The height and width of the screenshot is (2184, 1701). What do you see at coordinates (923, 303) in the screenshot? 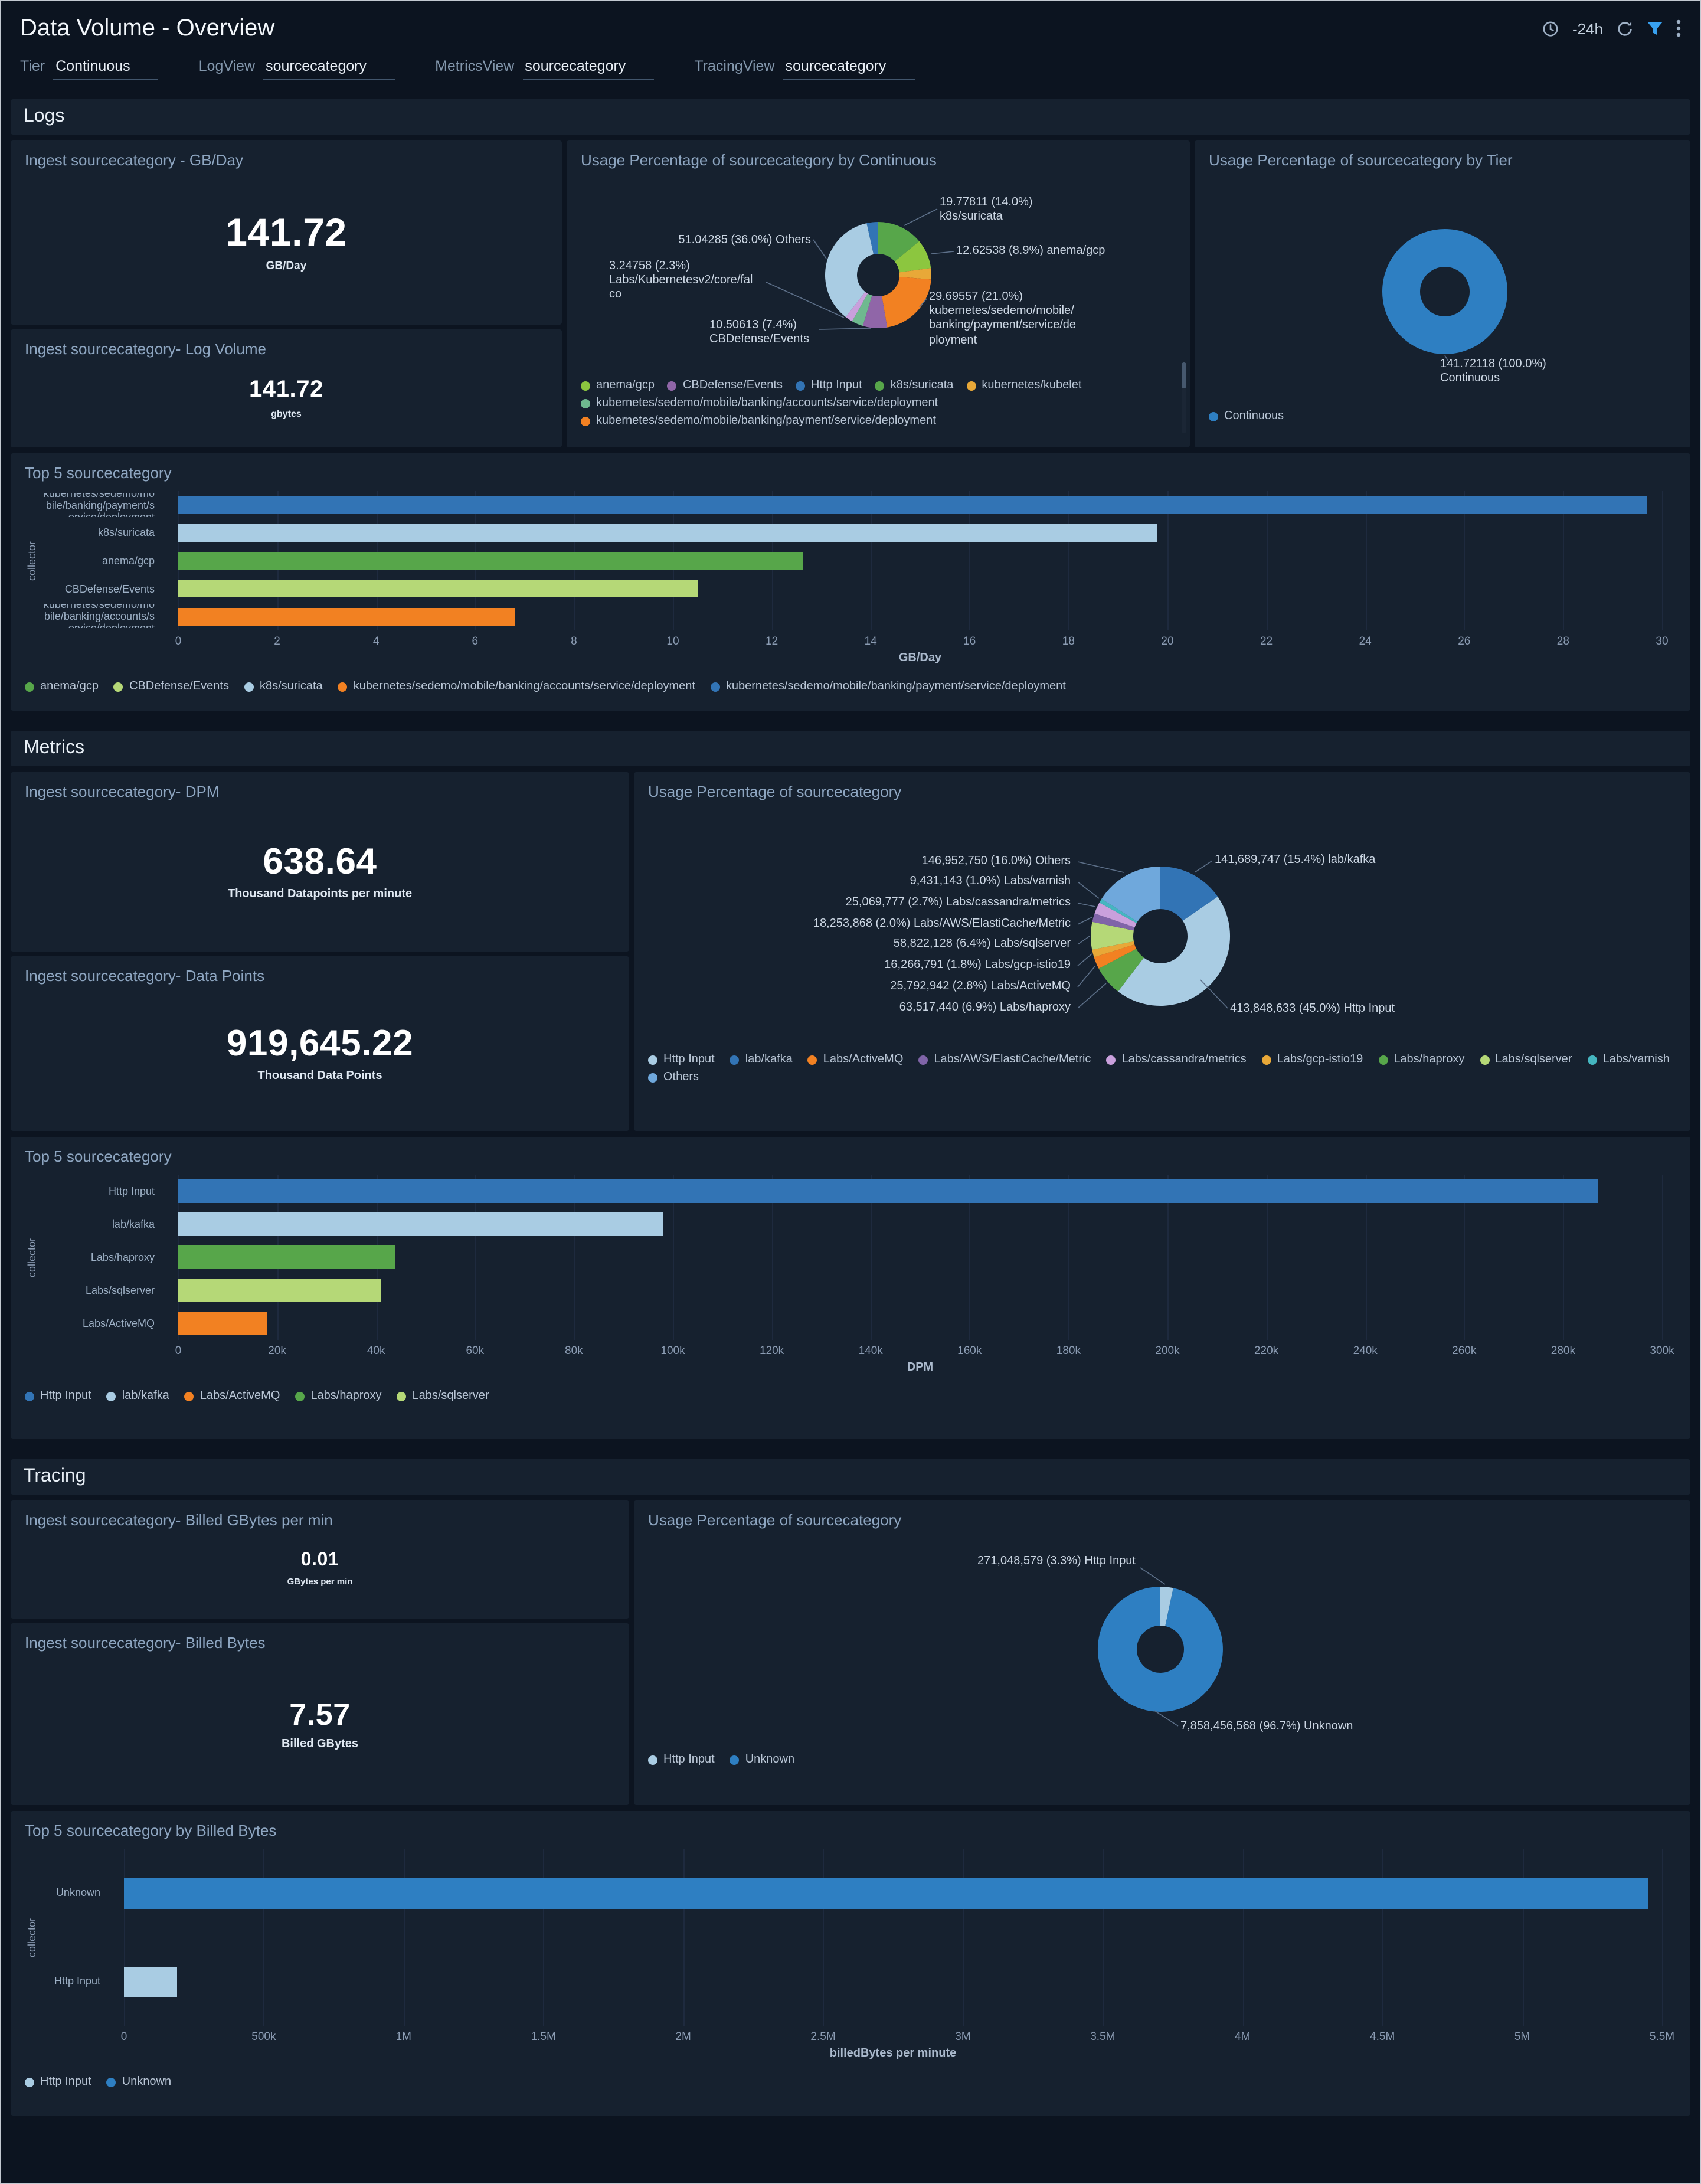
I see `callout-line` at bounding box center [923, 303].